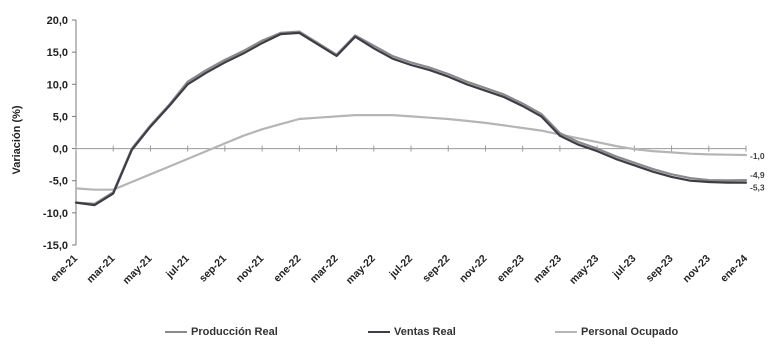 This screenshot has width=768, height=345. I want to click on y-tick-label: 20,0, so click(57, 21).